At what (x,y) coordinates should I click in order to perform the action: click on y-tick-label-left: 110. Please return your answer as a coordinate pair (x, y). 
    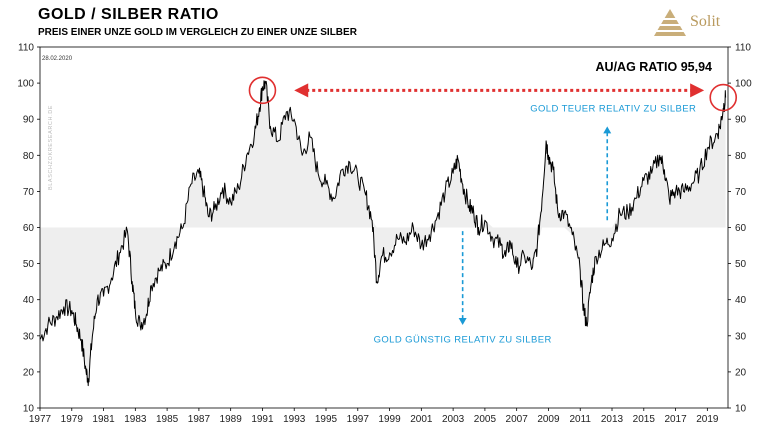
    Looking at the image, I should click on (26, 48).